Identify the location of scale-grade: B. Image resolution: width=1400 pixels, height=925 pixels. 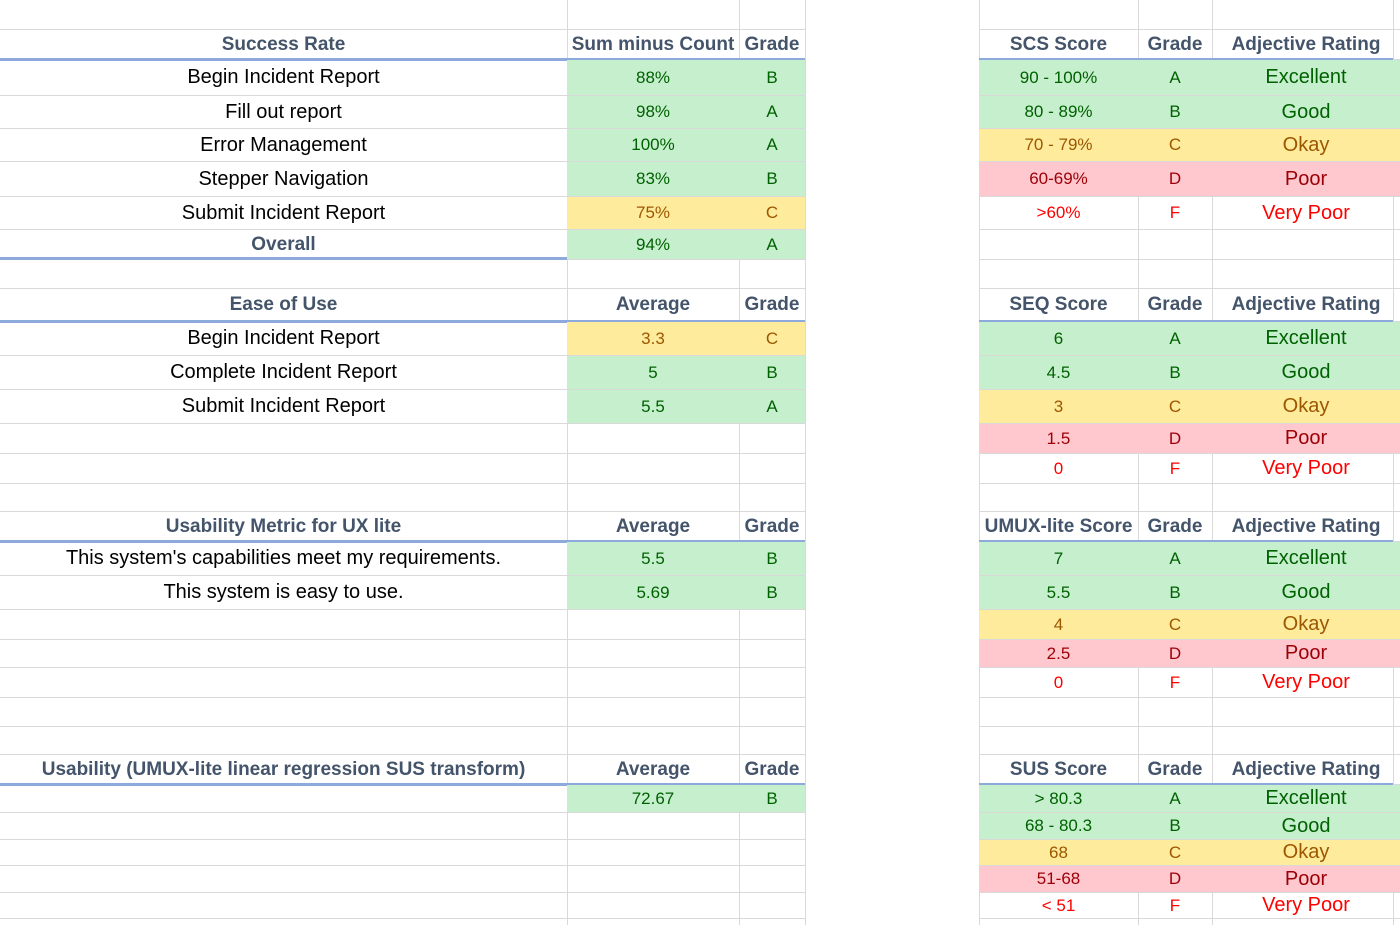
(1175, 593).